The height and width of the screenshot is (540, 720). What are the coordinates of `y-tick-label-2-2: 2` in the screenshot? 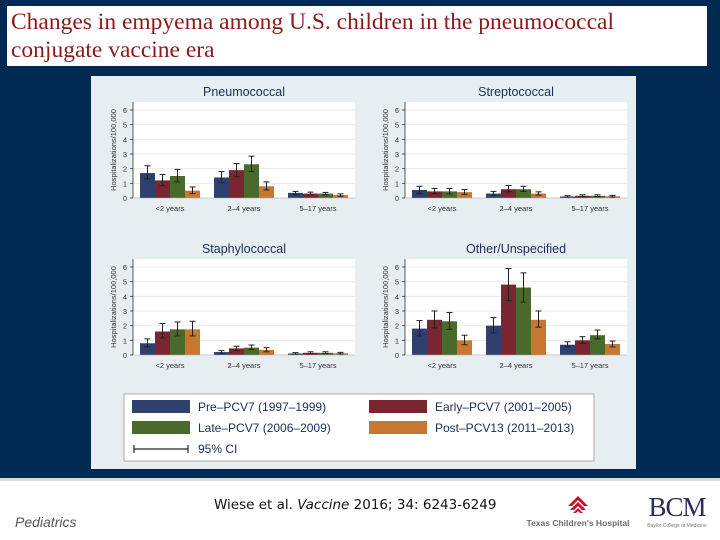 It's located at (125, 326).